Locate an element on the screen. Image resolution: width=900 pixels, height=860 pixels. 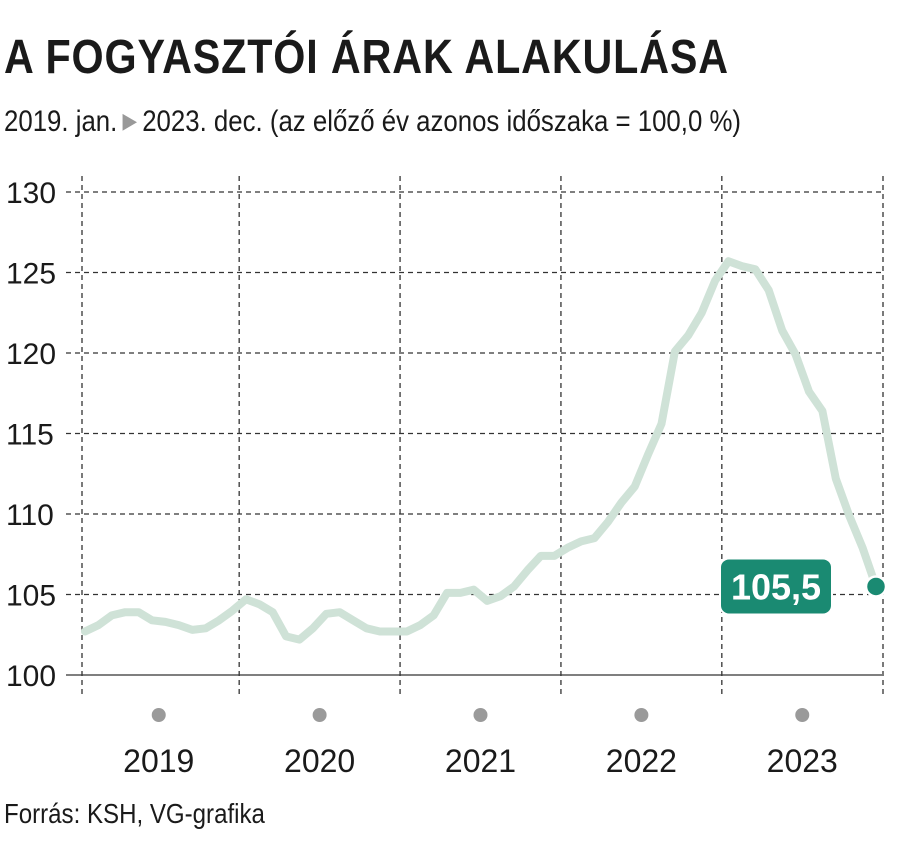
last-value-box is located at coordinates (776, 586).